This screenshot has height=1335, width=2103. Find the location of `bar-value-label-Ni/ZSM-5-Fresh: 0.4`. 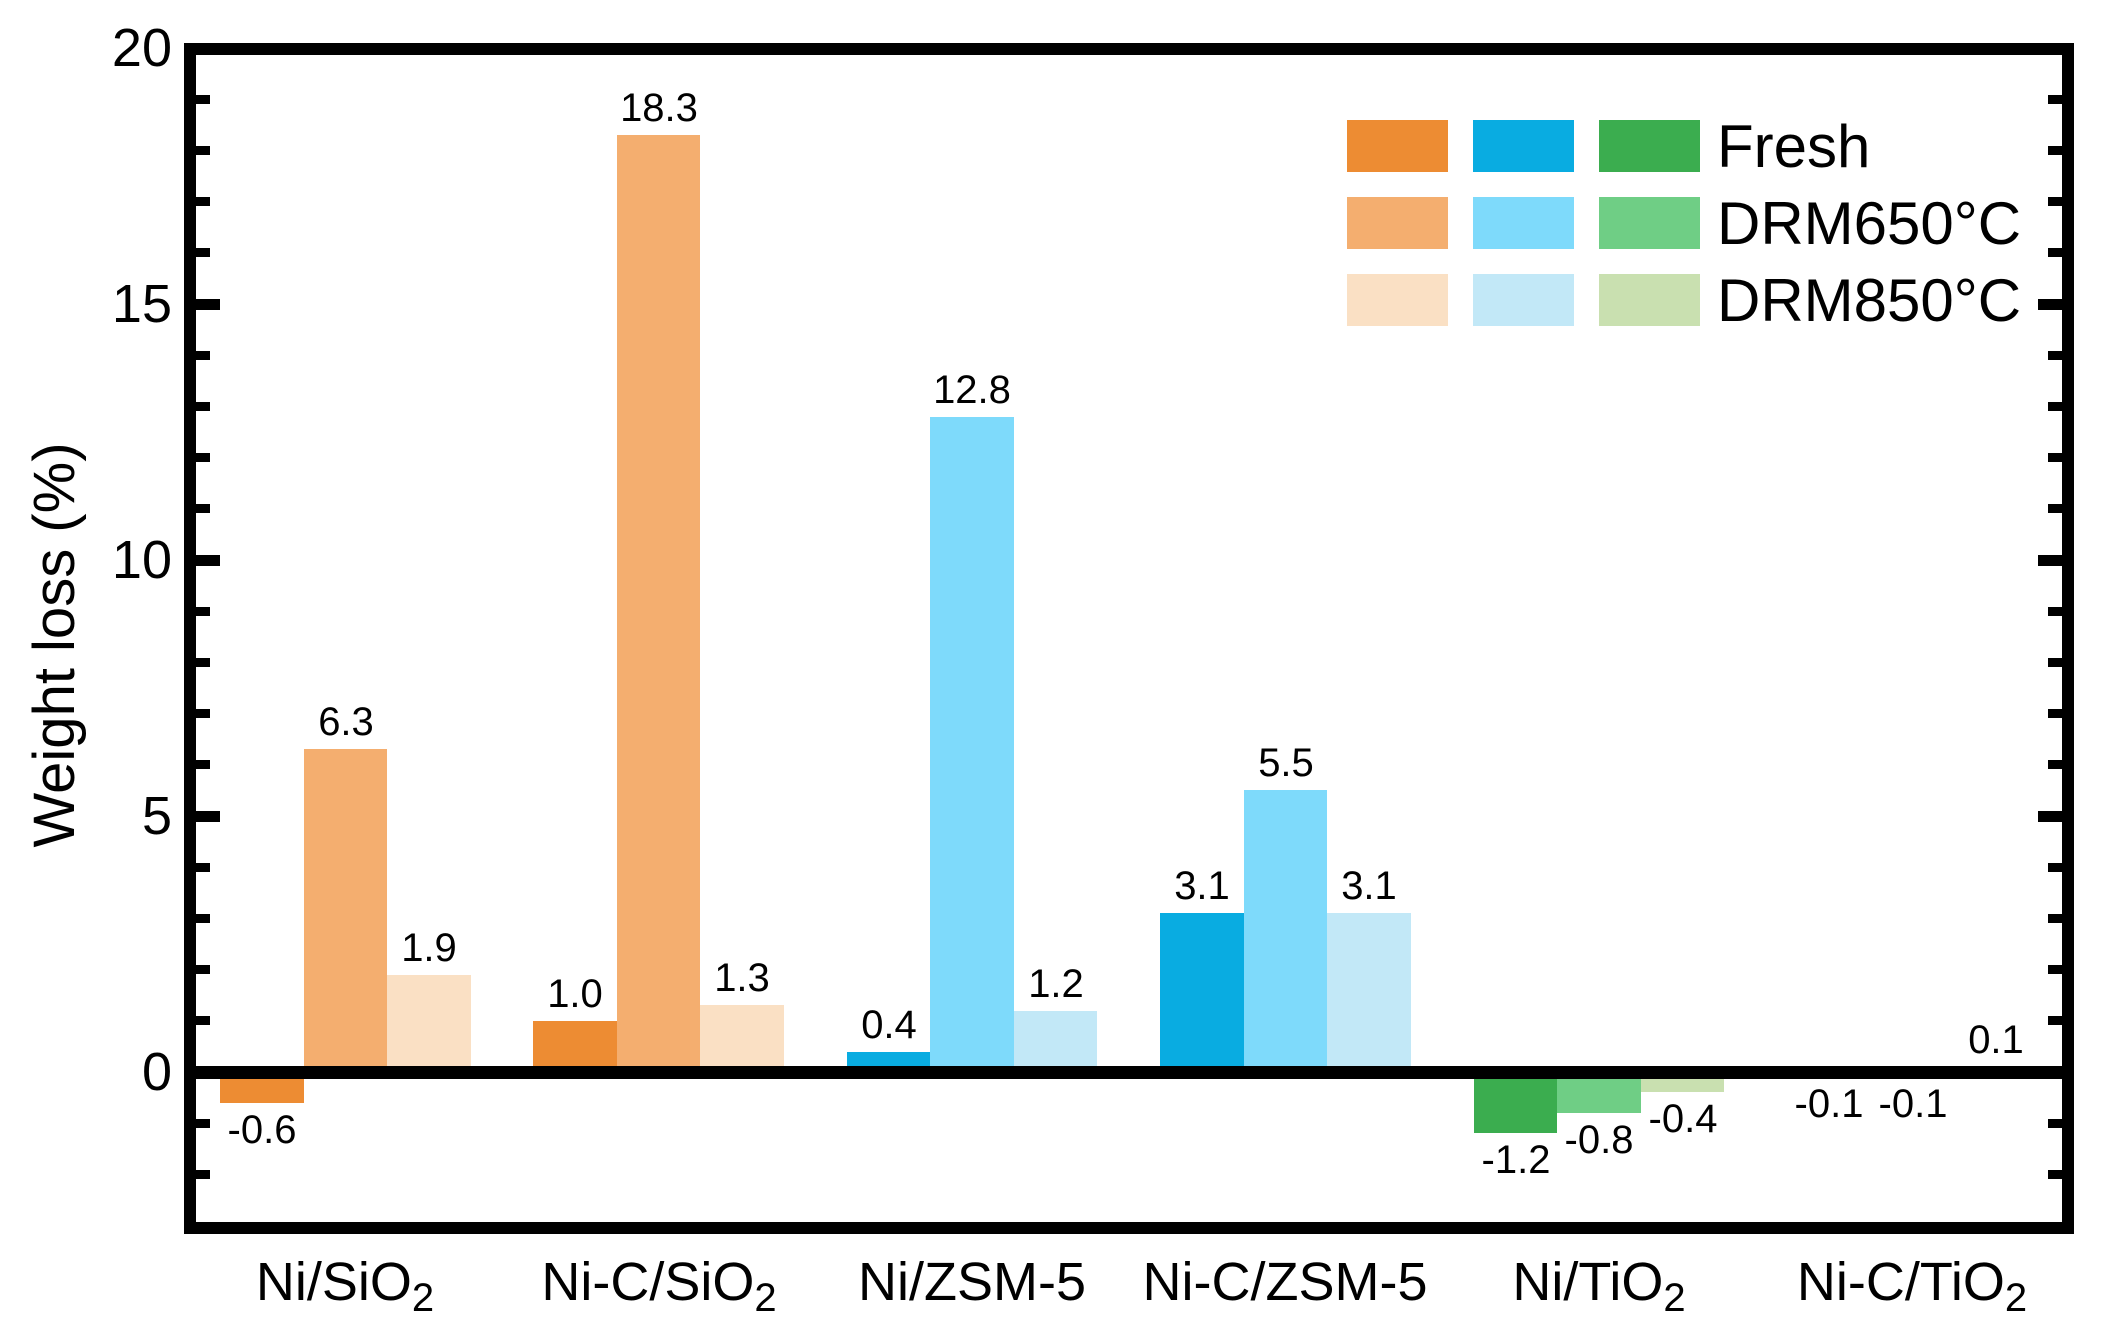

bar-value-label-Ni/ZSM-5-Fresh: 0.4 is located at coordinates (889, 1025).